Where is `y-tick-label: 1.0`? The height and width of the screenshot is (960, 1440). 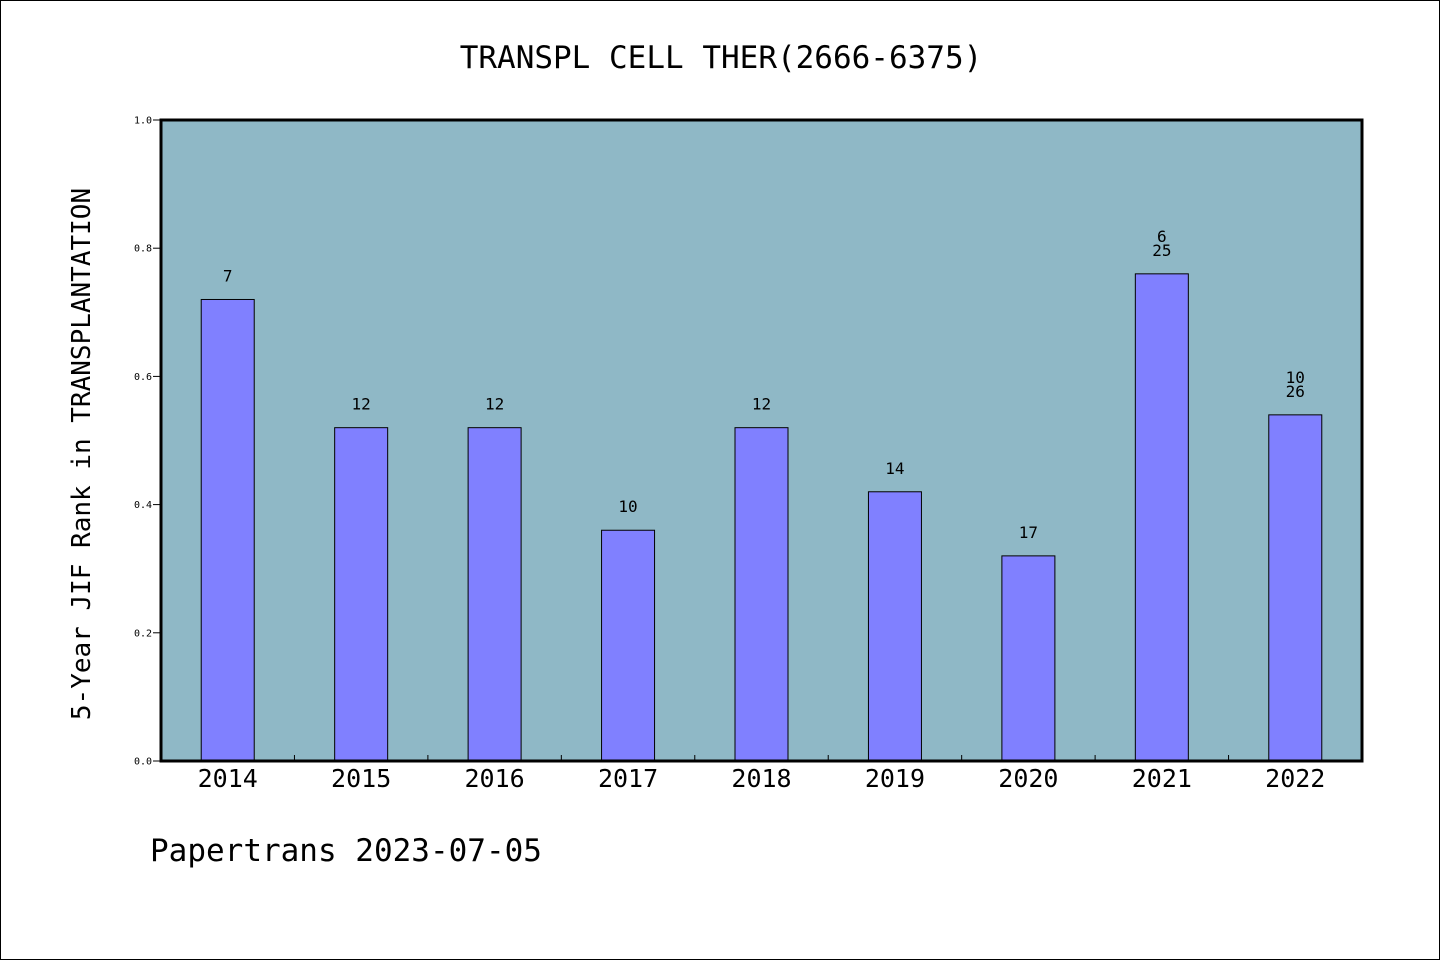
y-tick-label: 1.0 is located at coordinates (143, 121).